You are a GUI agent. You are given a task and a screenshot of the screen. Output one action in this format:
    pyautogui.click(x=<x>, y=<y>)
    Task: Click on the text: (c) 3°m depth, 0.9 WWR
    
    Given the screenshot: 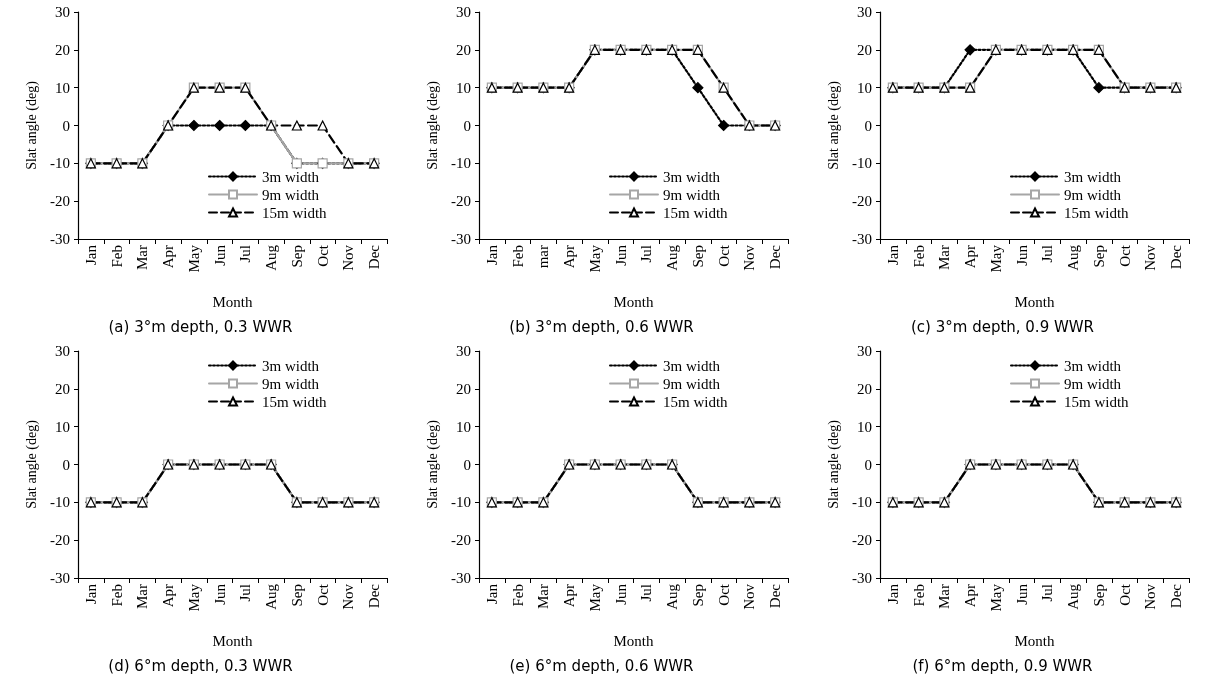 What is the action you would take?
    pyautogui.click(x=1002, y=326)
    